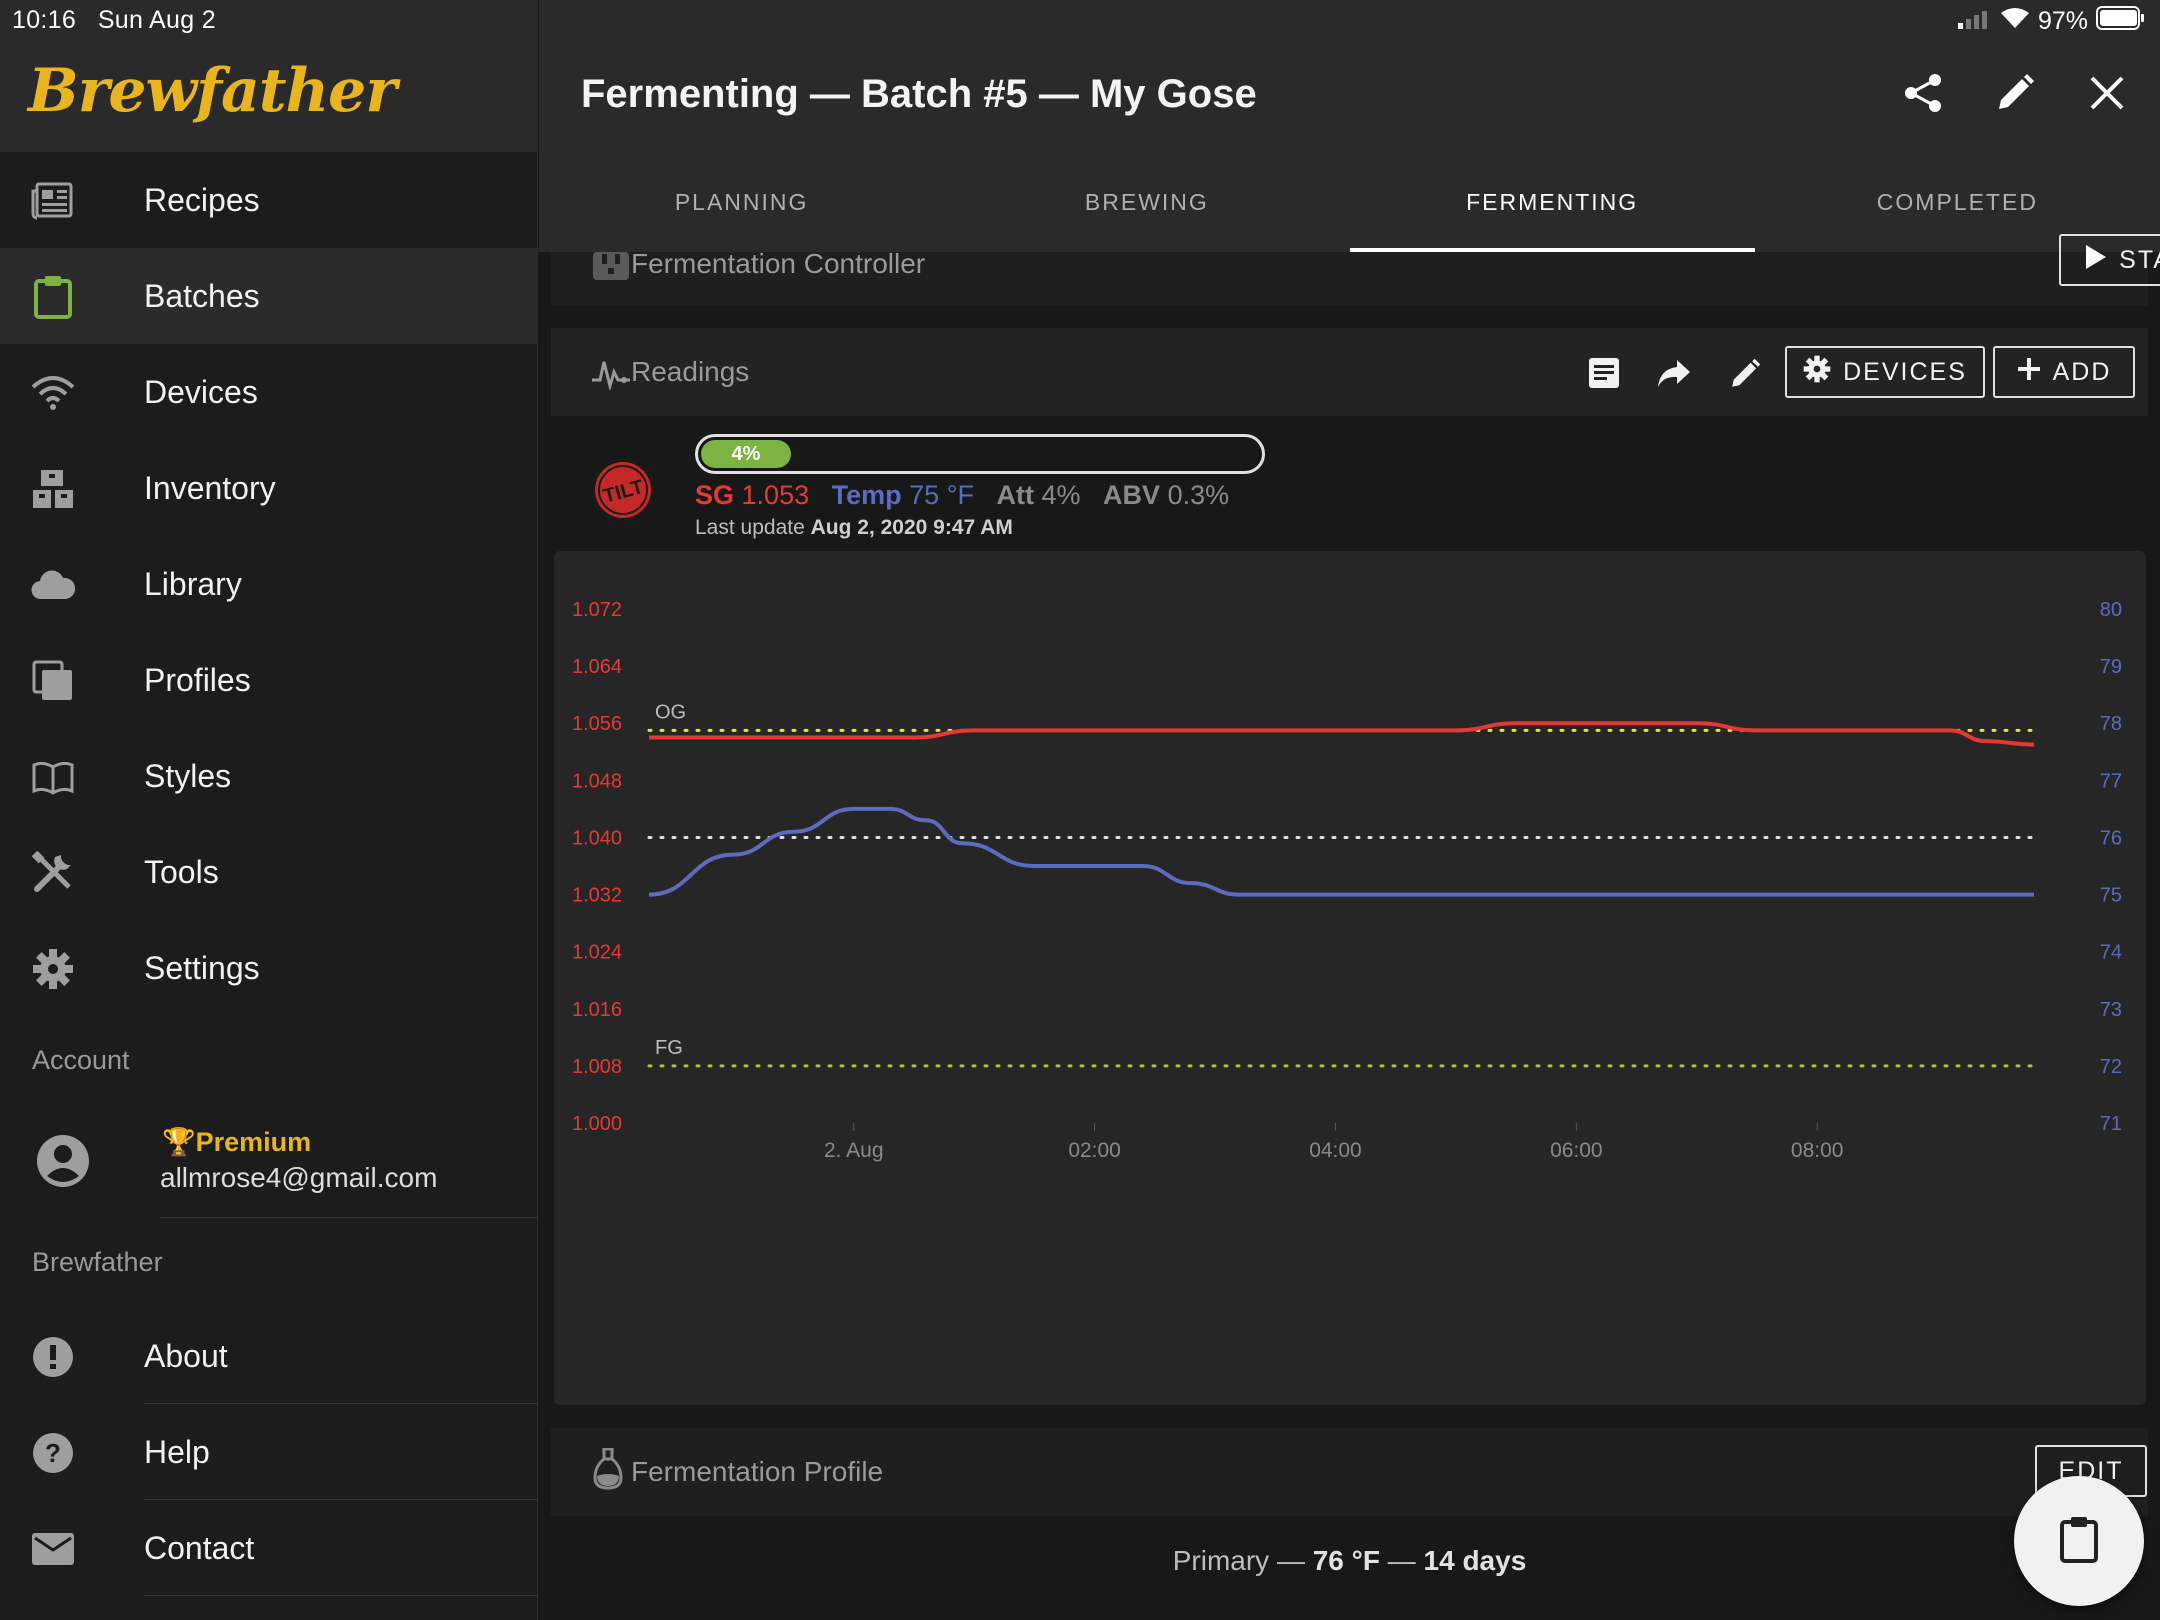  Describe the element at coordinates (741, 201) in the screenshot. I see `tab-planning: PLANNING` at that location.